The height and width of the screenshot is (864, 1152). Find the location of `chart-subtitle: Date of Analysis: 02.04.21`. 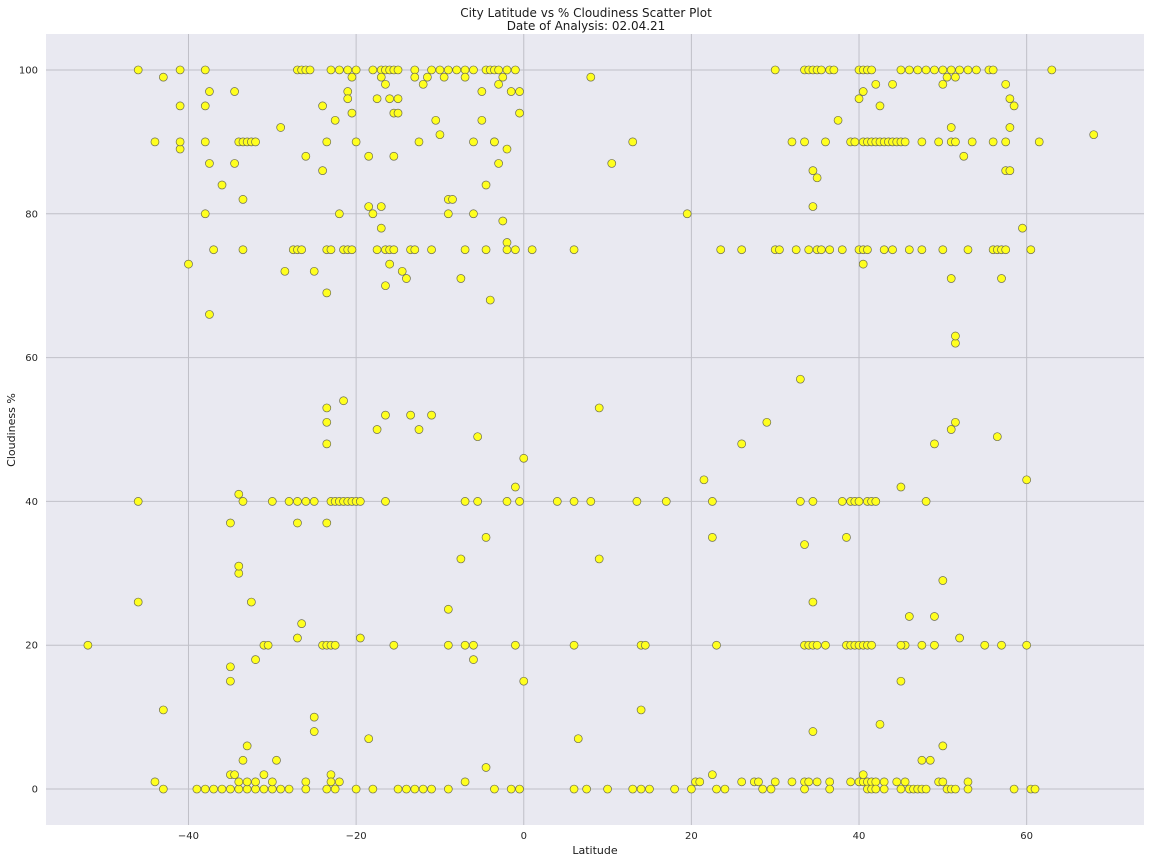

chart-subtitle: Date of Analysis: 02.04.21 is located at coordinates (586, 26).